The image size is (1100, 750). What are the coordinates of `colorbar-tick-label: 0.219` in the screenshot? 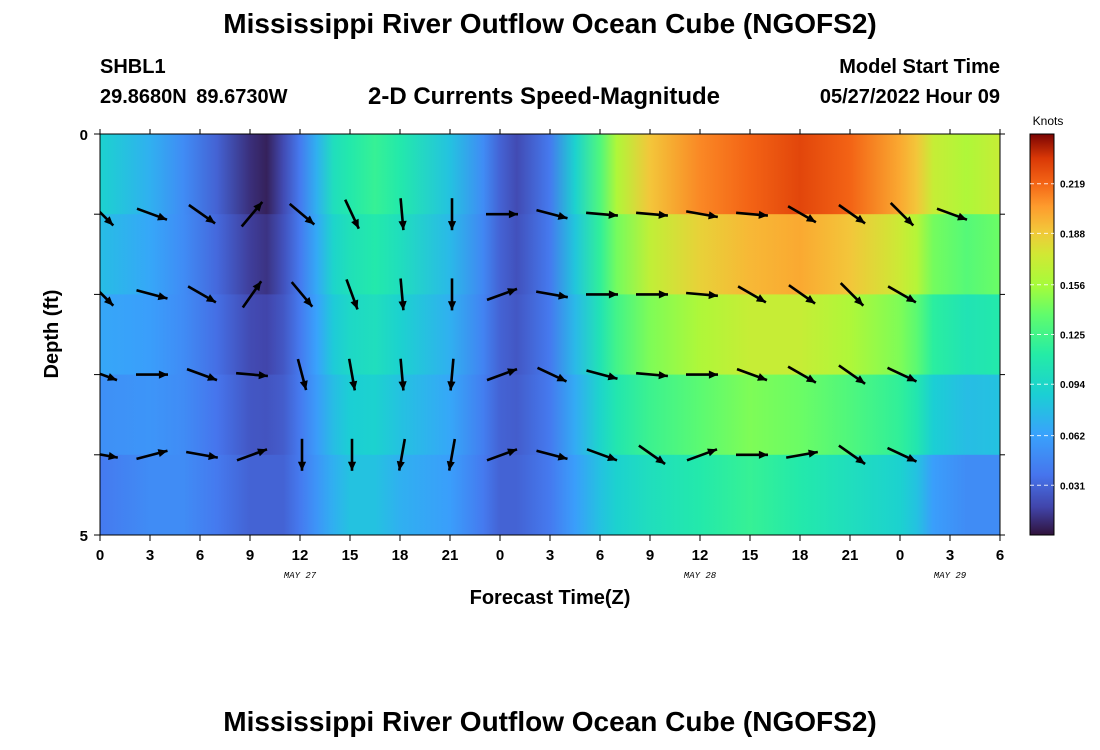 It's located at (1072, 185).